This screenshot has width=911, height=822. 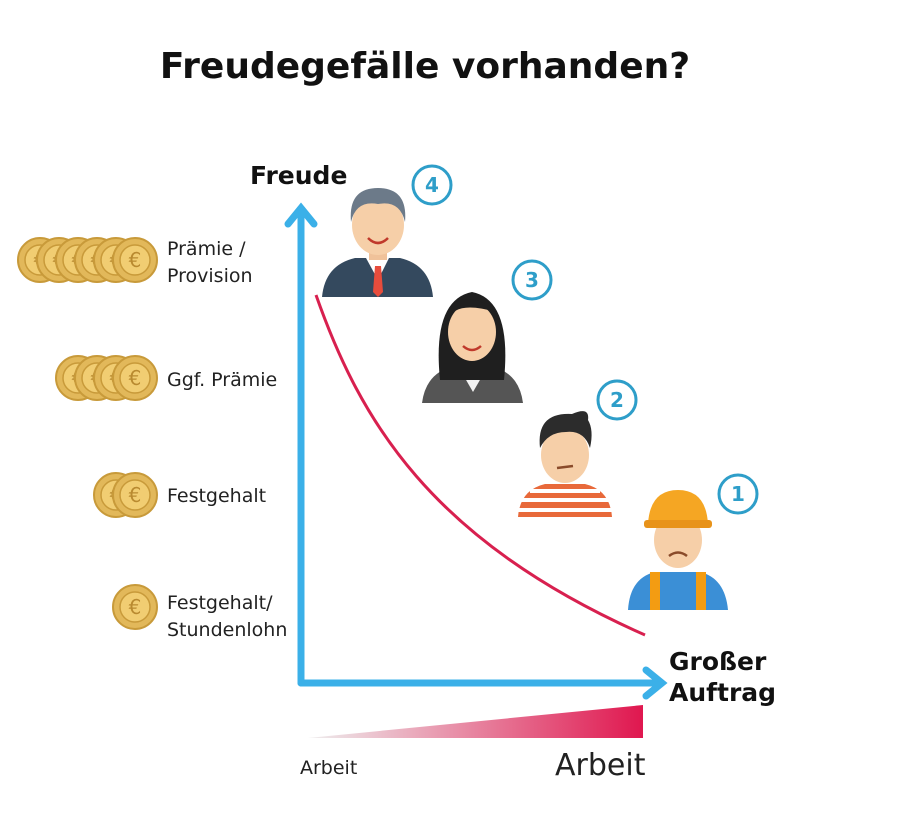 I want to click on step-number: 1, so click(x=738, y=494).